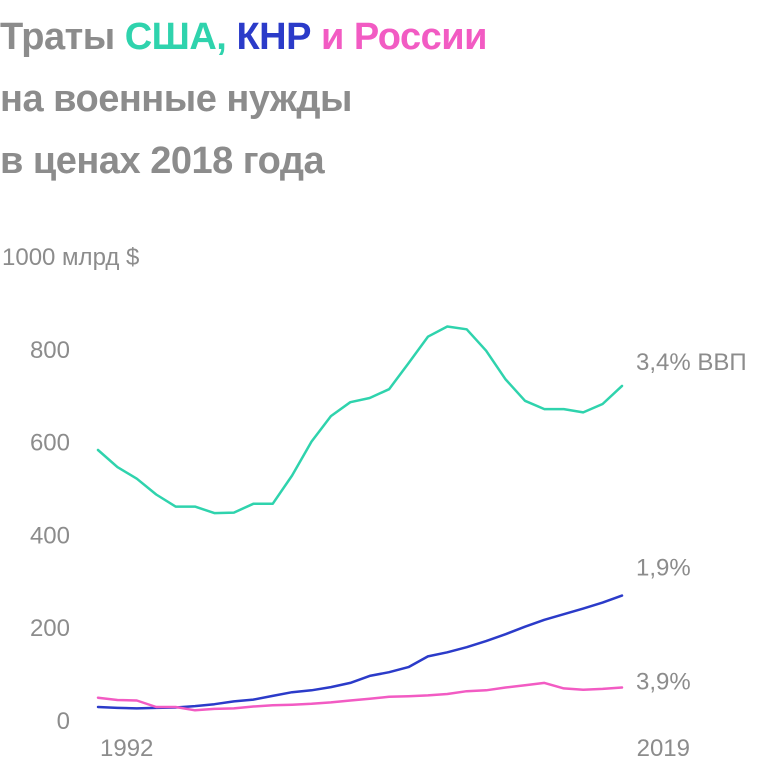 Image resolution: width=768 pixels, height=768 pixels. Describe the element at coordinates (126, 748) in the screenshot. I see `x-tick-label: 1992` at that location.